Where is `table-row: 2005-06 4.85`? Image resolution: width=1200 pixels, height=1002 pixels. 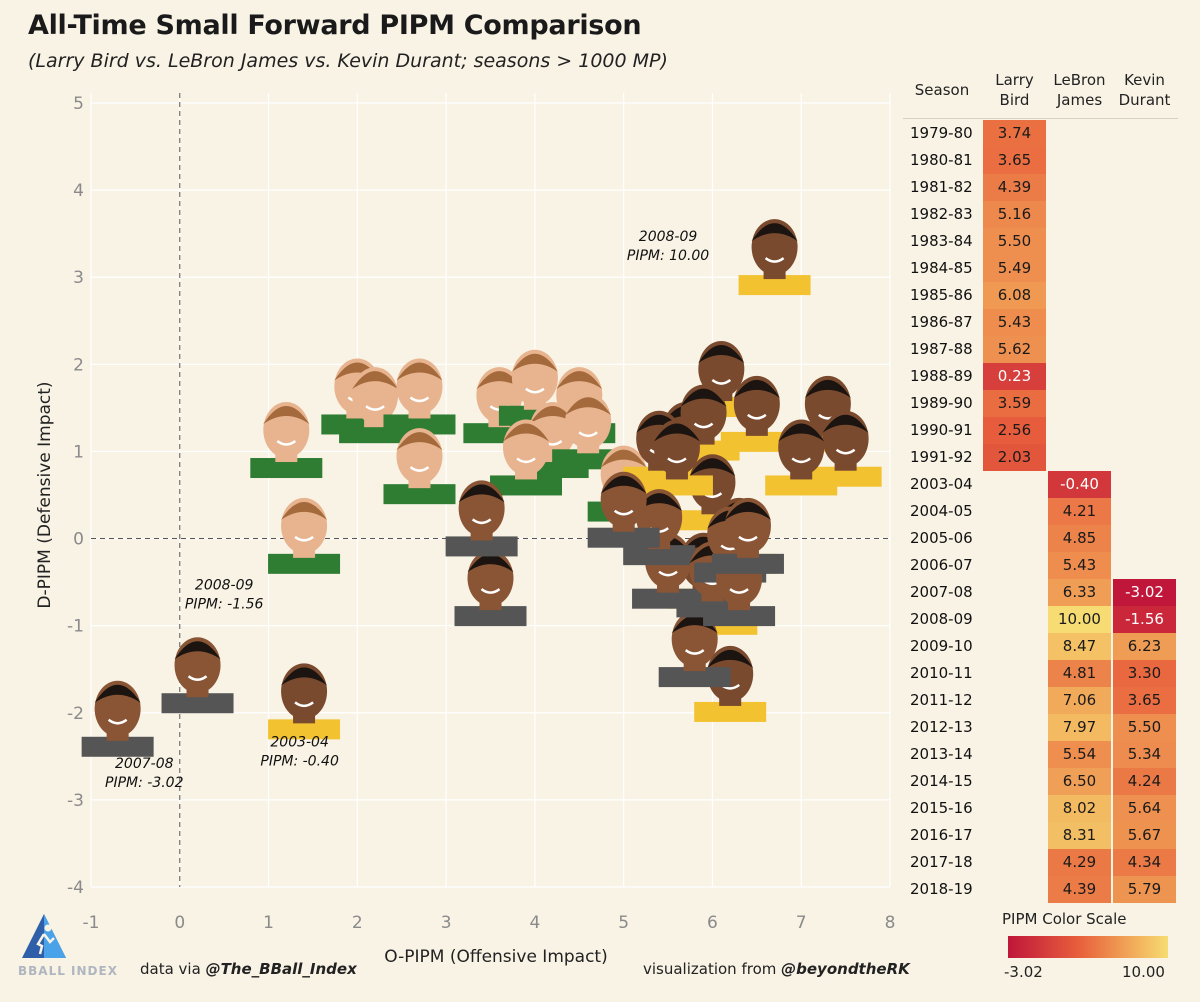
table-row: 2005-06 4.85 is located at coordinates (1040, 538).